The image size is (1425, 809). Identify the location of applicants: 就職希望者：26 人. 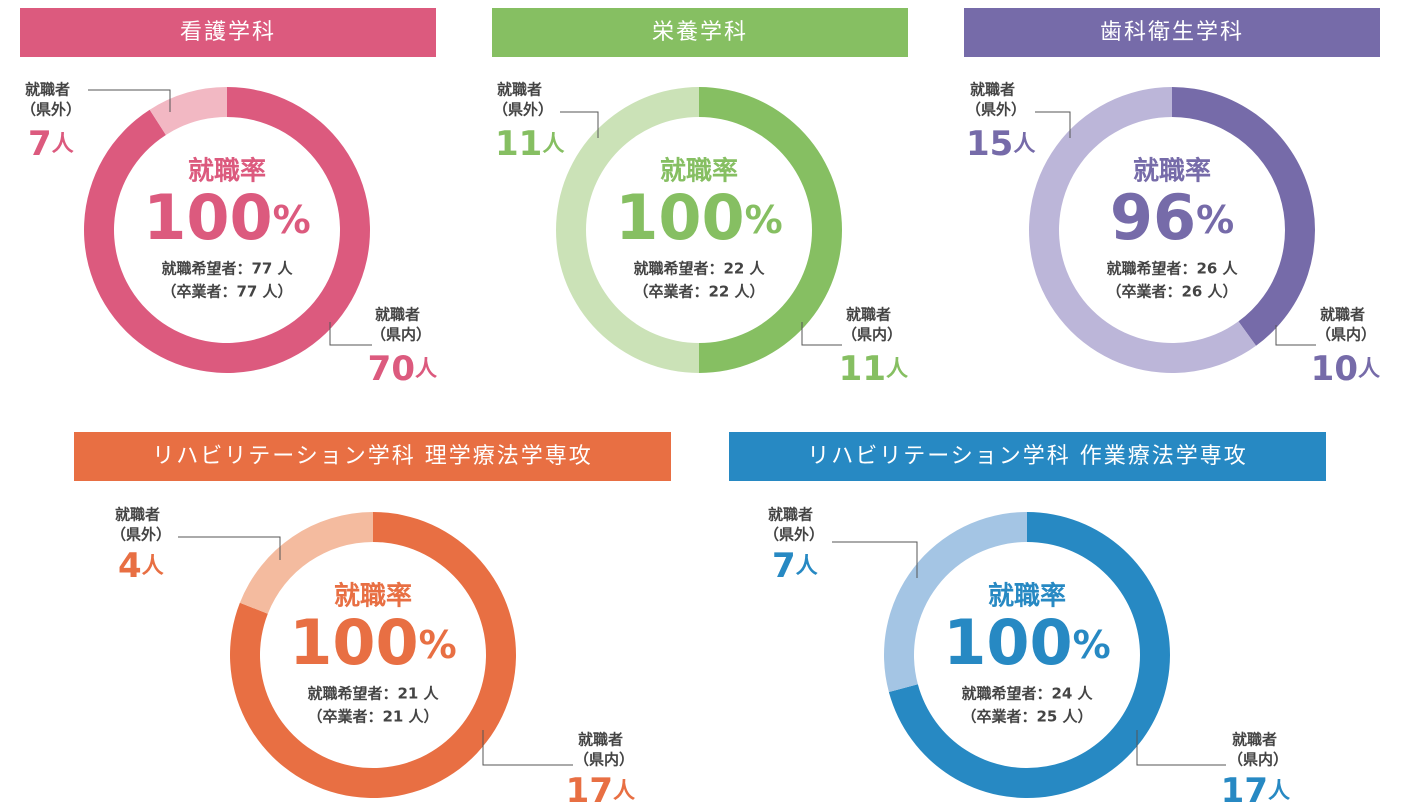
(1172, 269).